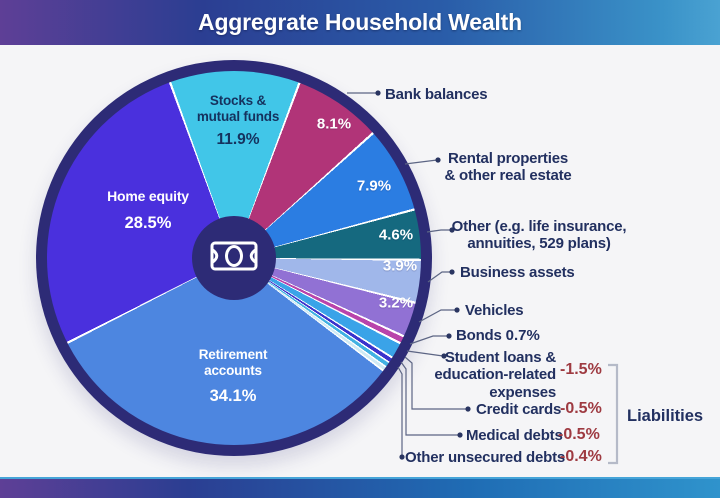  Describe the element at coordinates (479, 335) in the screenshot. I see `callout-bonds-label: Bonds` at that location.